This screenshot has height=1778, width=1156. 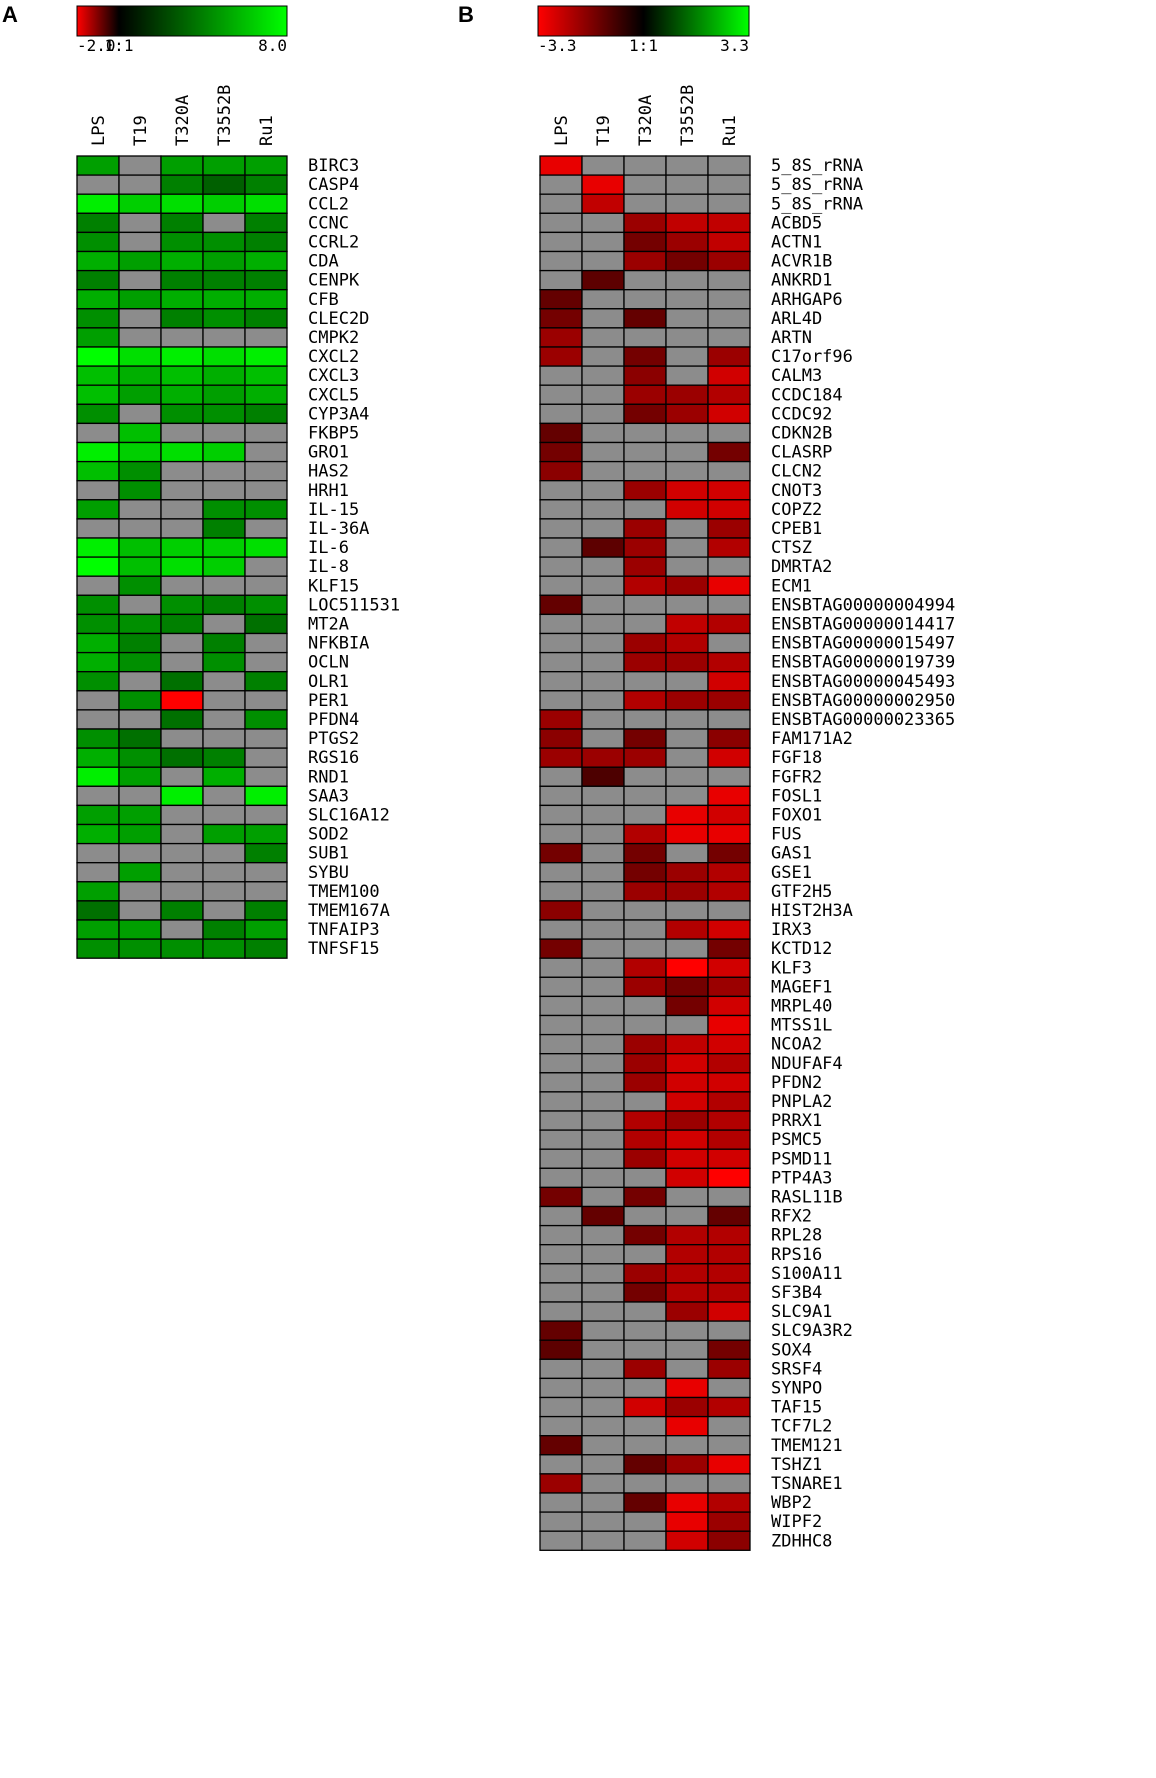 I want to click on row-label: ZDHHC8, so click(x=801, y=1541).